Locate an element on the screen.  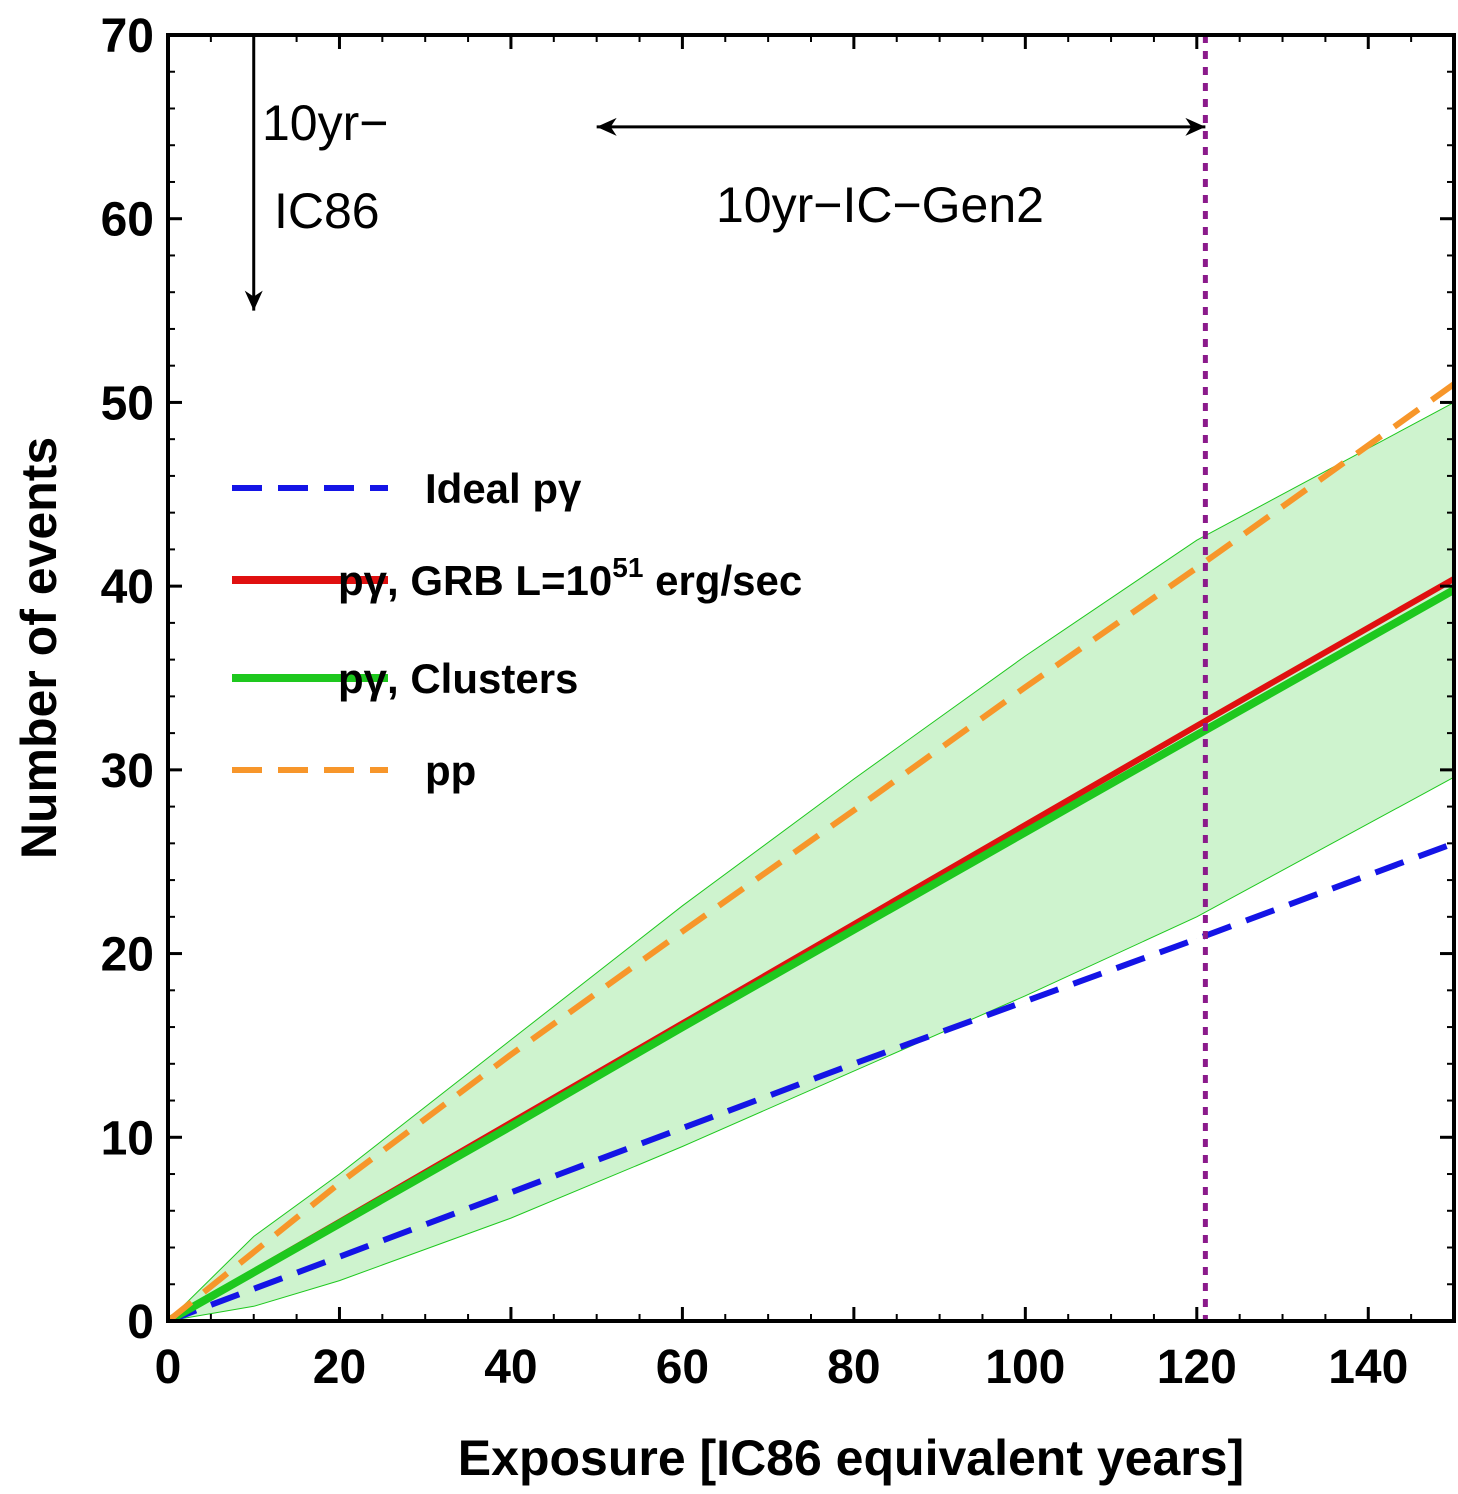
x-tick-label: 120 is located at coordinates (1197, 1367).